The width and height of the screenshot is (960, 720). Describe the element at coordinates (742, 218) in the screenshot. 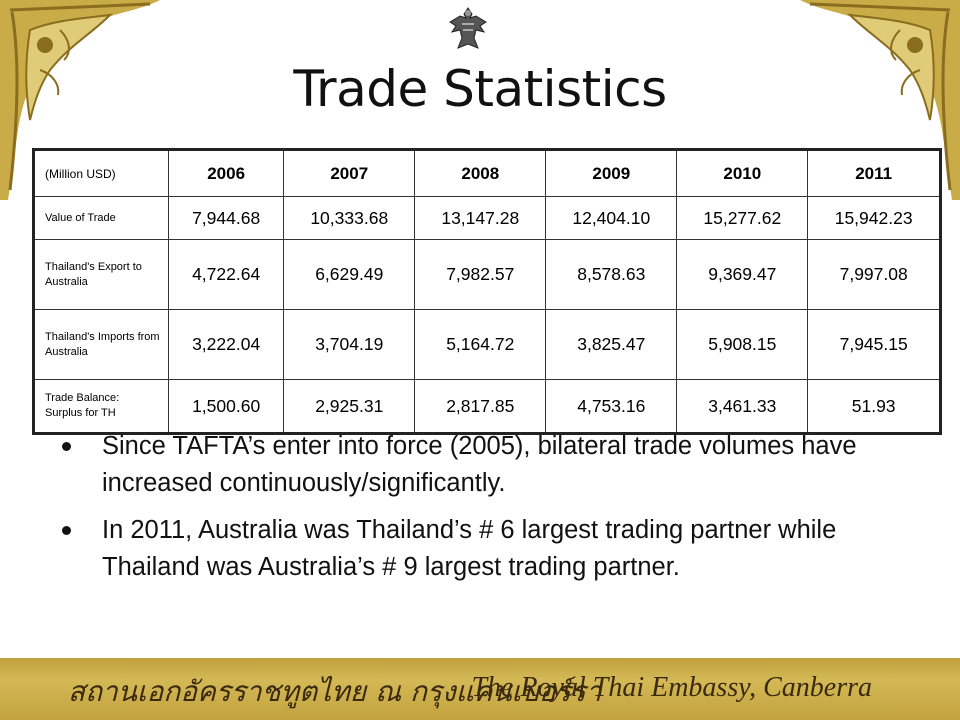

I see `table-cell: 15,277.62` at that location.